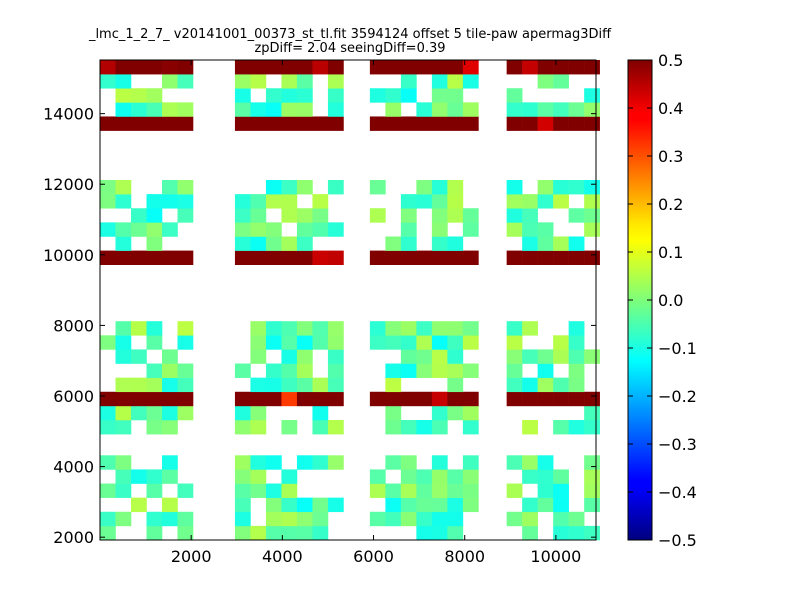  What do you see at coordinates (73, 396) in the screenshot?
I see `y-tick-label: 6000` at bounding box center [73, 396].